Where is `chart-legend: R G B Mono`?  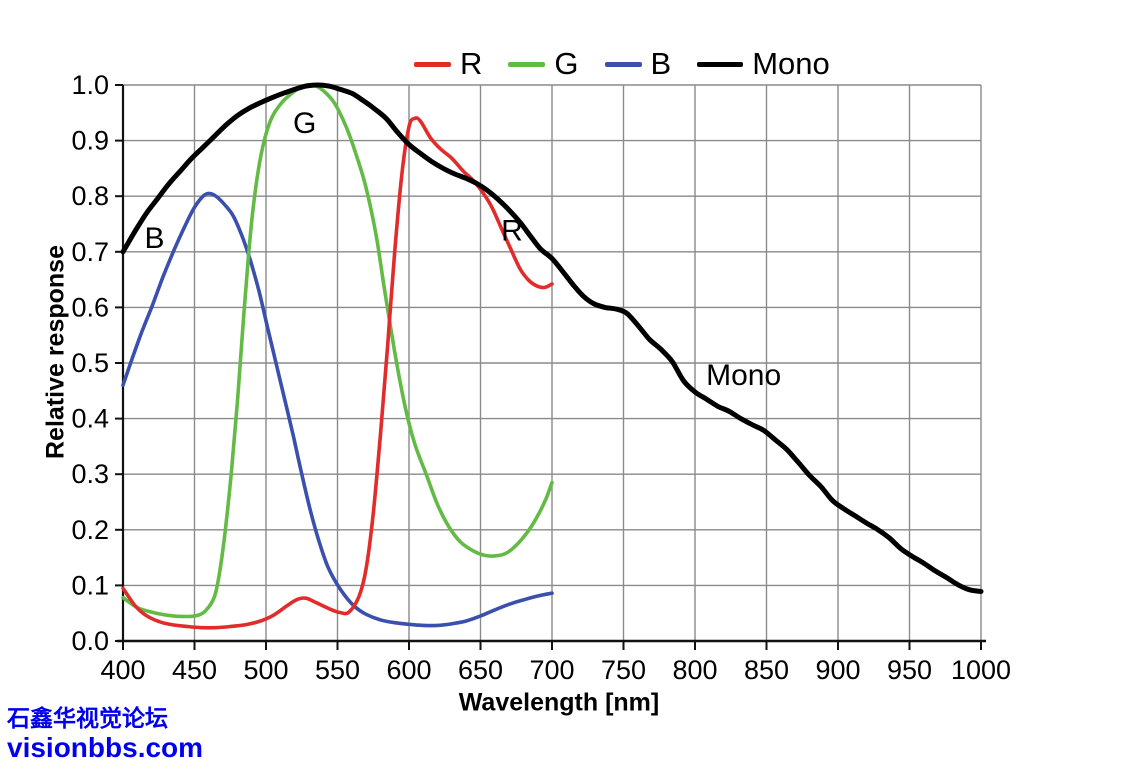 chart-legend: R G B Mono is located at coordinates (622, 64).